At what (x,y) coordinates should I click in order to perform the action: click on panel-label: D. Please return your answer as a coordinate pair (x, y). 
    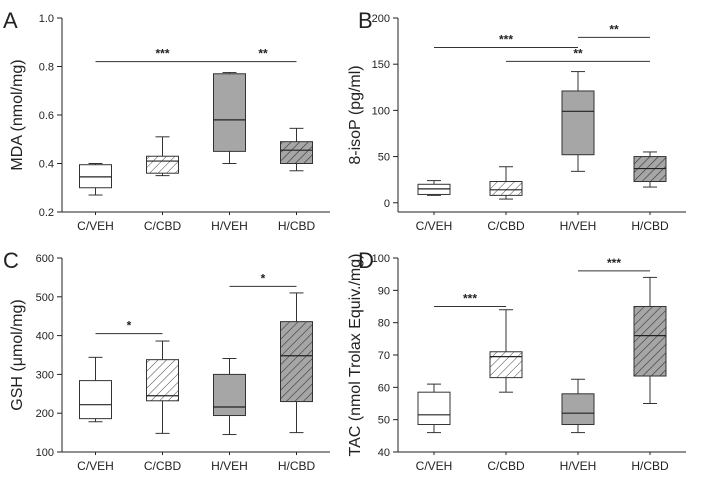
    Looking at the image, I should click on (366, 260).